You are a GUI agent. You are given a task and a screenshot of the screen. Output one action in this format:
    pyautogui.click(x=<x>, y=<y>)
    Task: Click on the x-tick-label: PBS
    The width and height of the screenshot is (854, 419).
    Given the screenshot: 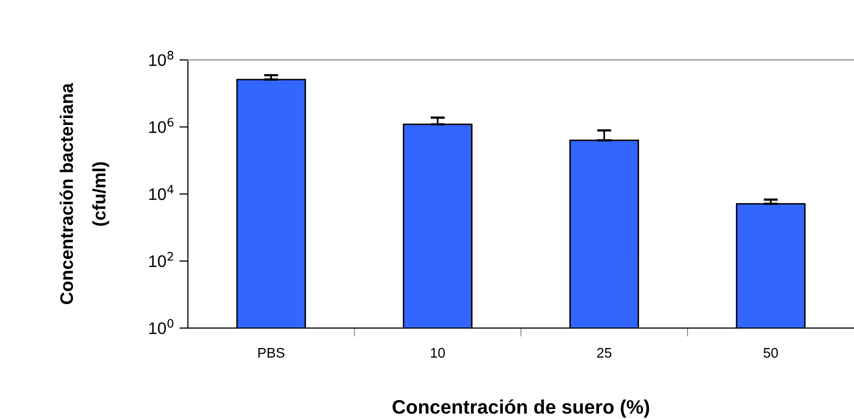 What is the action you would take?
    pyautogui.click(x=271, y=353)
    